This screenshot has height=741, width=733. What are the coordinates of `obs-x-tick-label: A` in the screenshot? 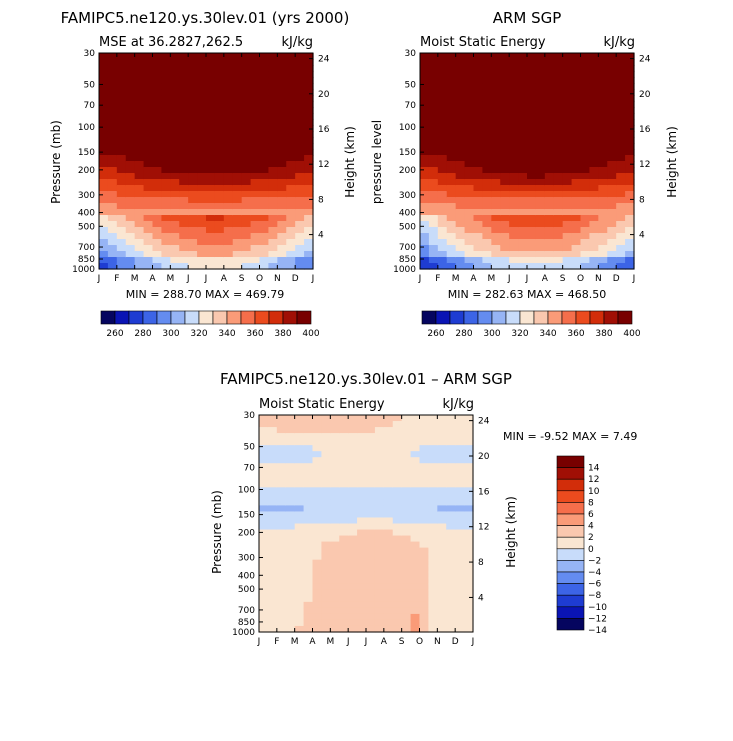 It's located at (545, 279).